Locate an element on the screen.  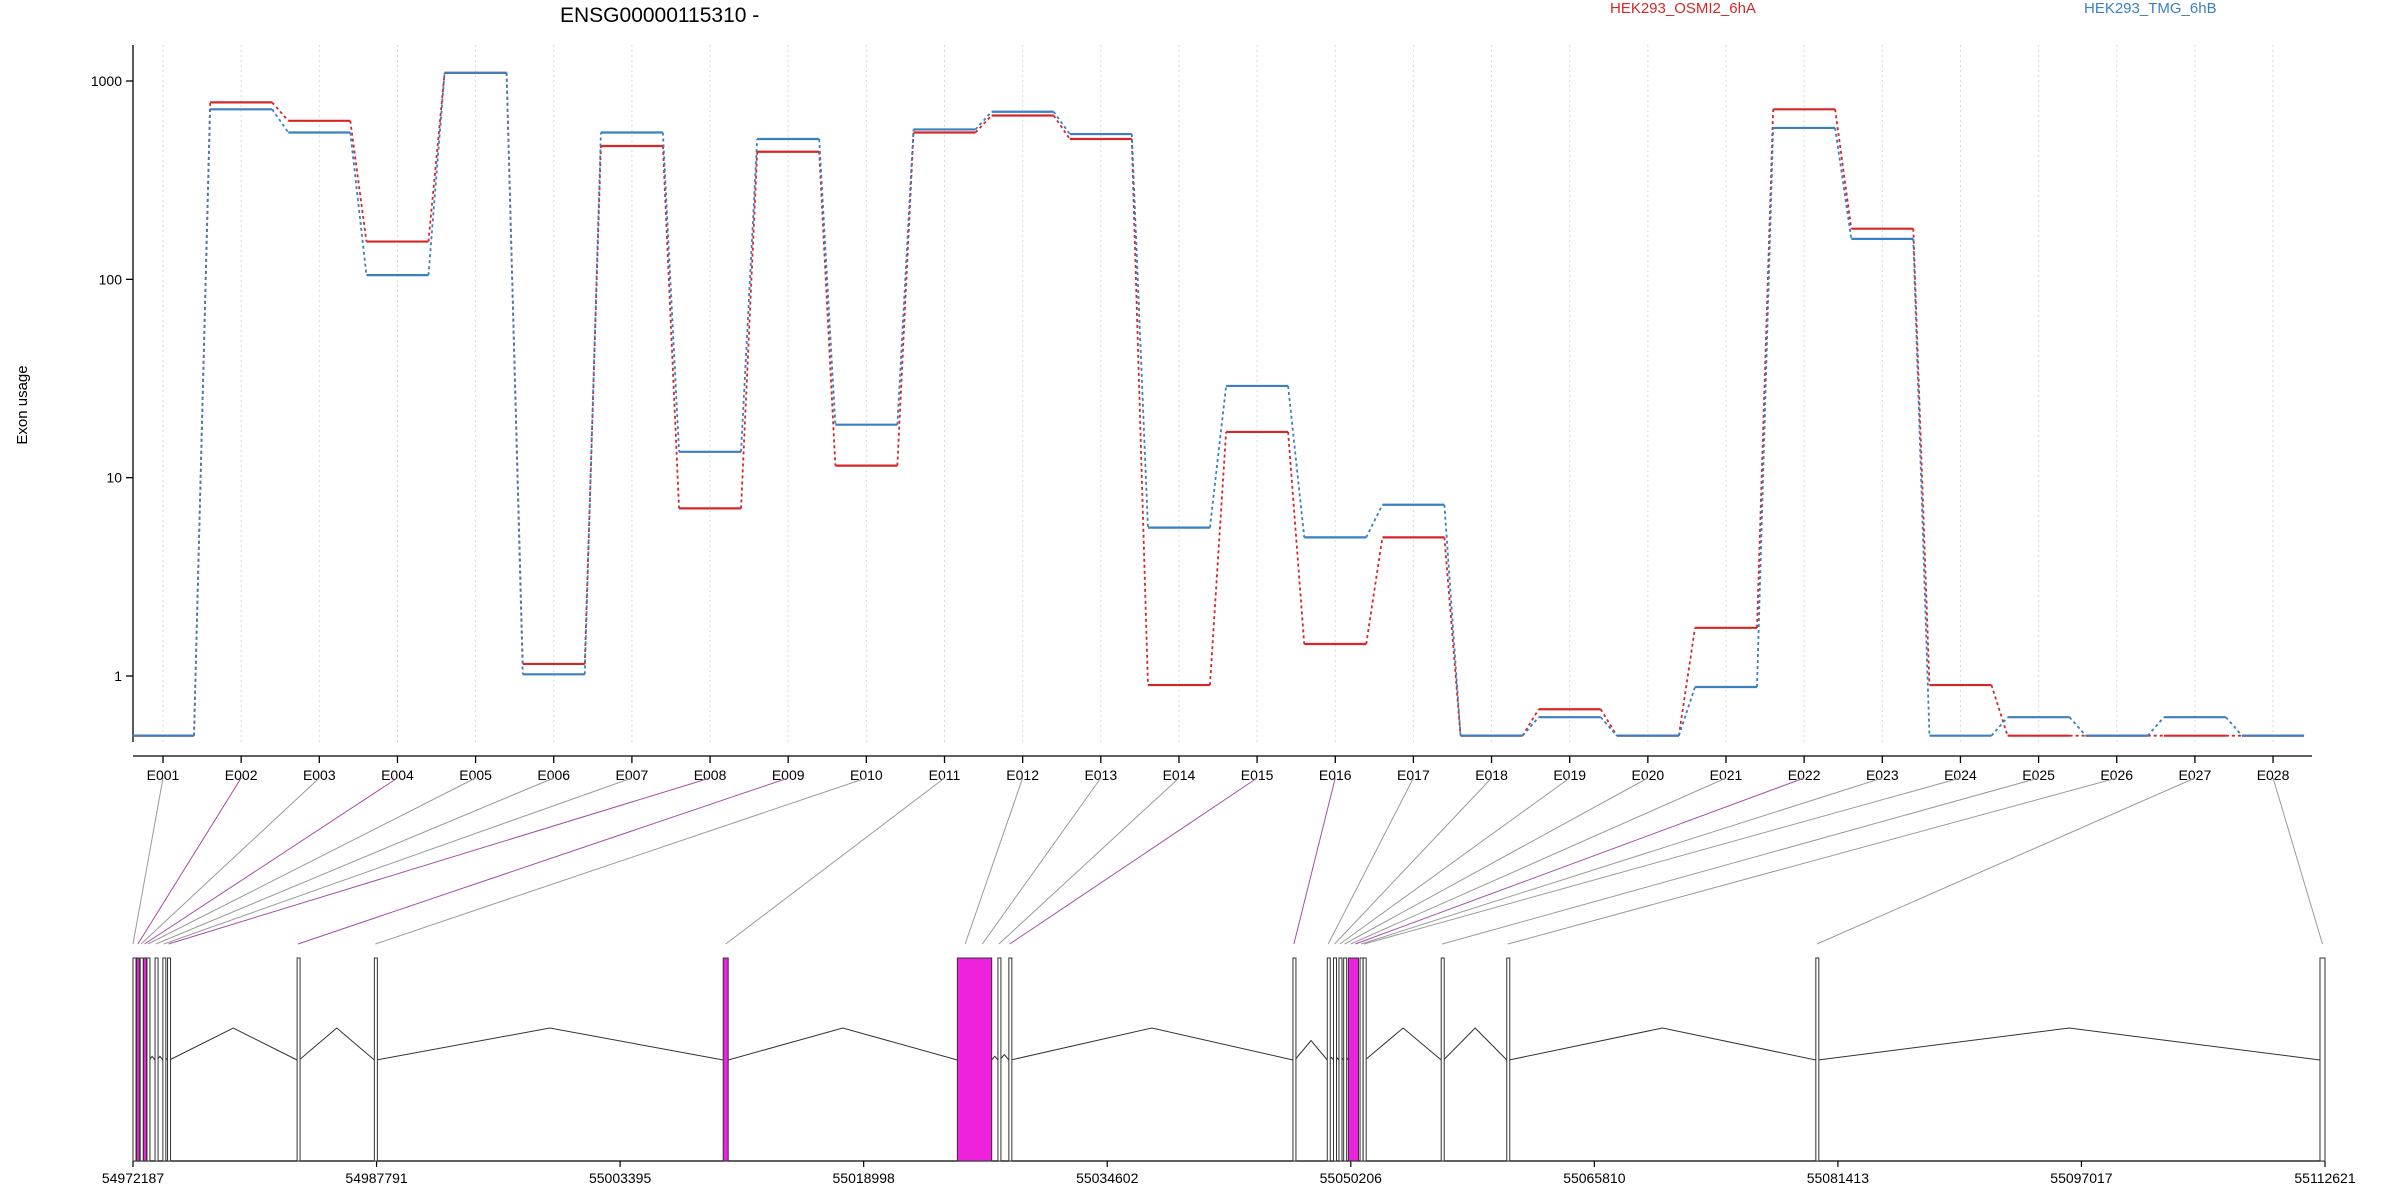
genomic-tick-label: 55097017 is located at coordinates (2081, 1178).